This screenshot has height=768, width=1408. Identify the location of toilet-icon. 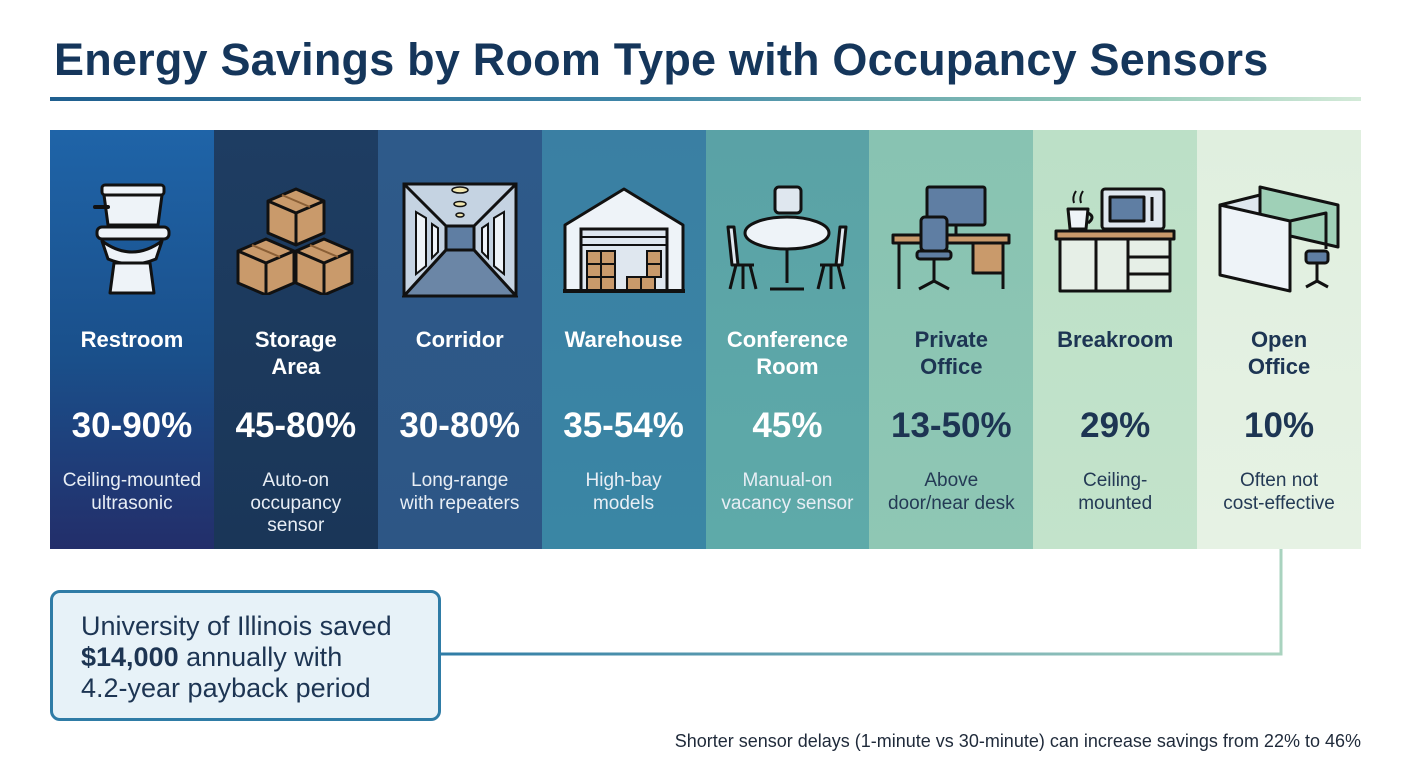
(132, 240).